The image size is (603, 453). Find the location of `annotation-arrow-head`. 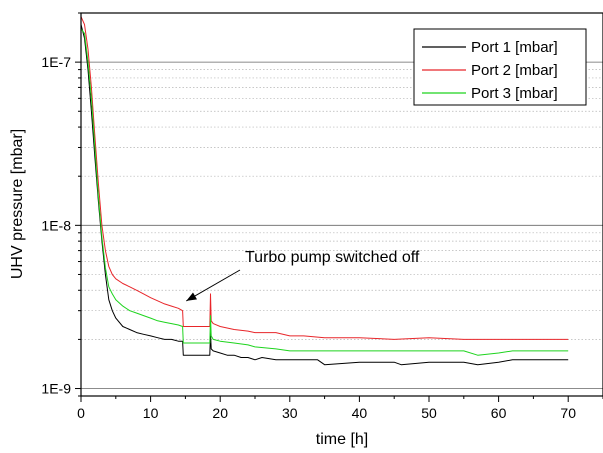

annotation-arrow-head is located at coordinates (191, 296).